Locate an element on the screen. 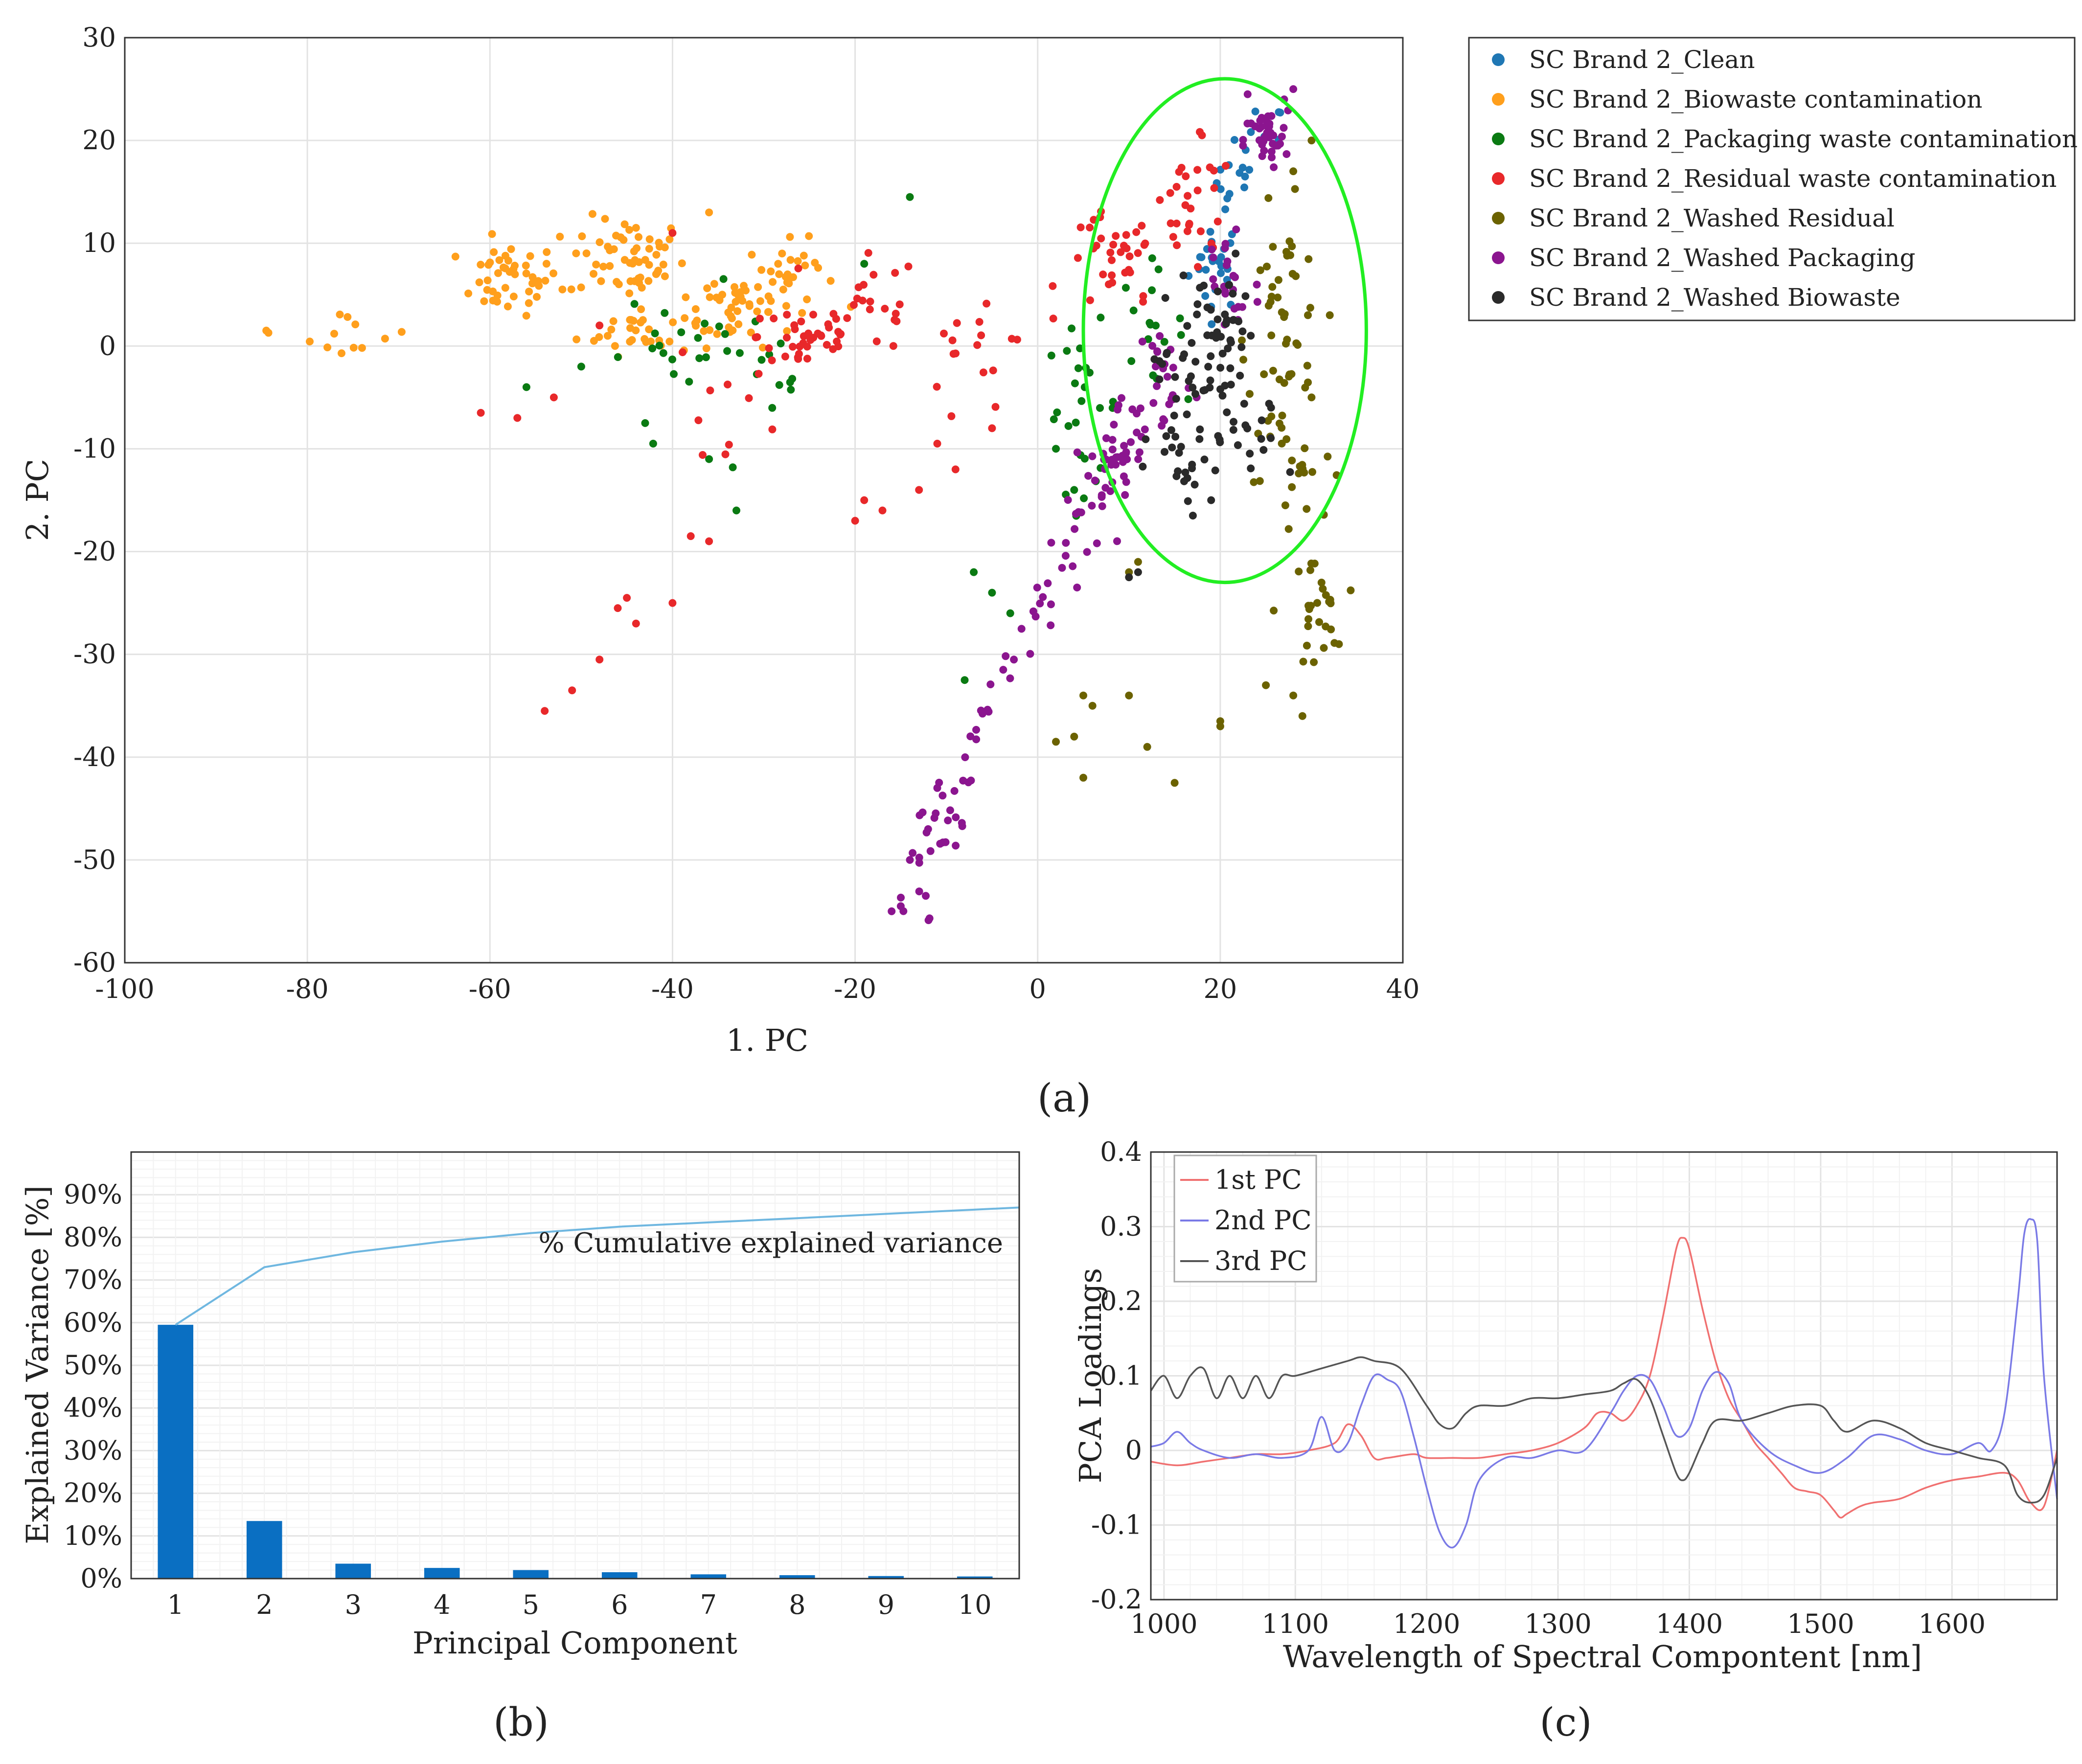 The width and height of the screenshot is (2082, 1764). legend-entry: SC Brand 2_Washed Residual is located at coordinates (1712, 218).